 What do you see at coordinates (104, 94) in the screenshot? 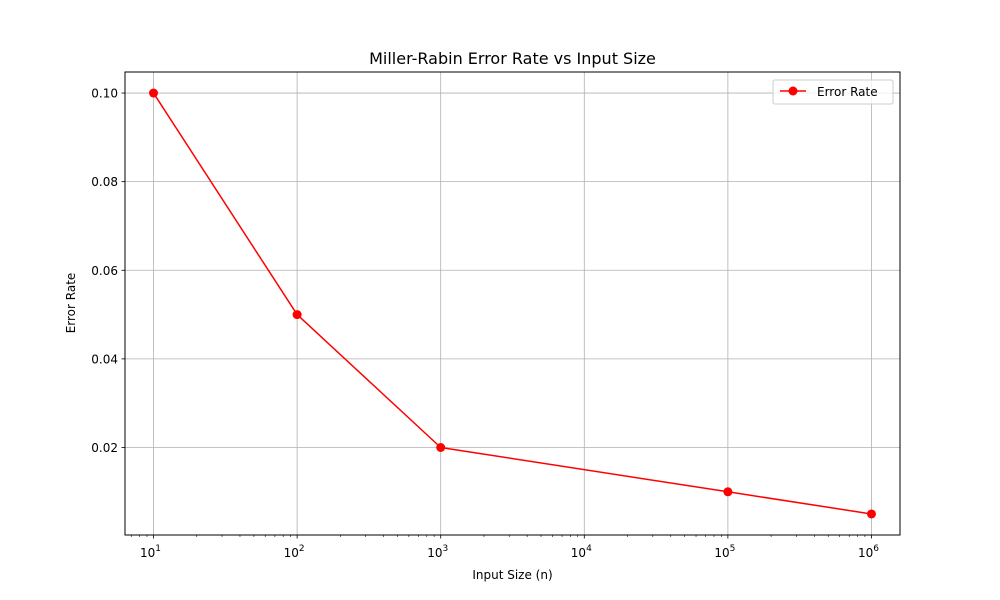
I see `y-tick-label: 0.10` at bounding box center [104, 94].